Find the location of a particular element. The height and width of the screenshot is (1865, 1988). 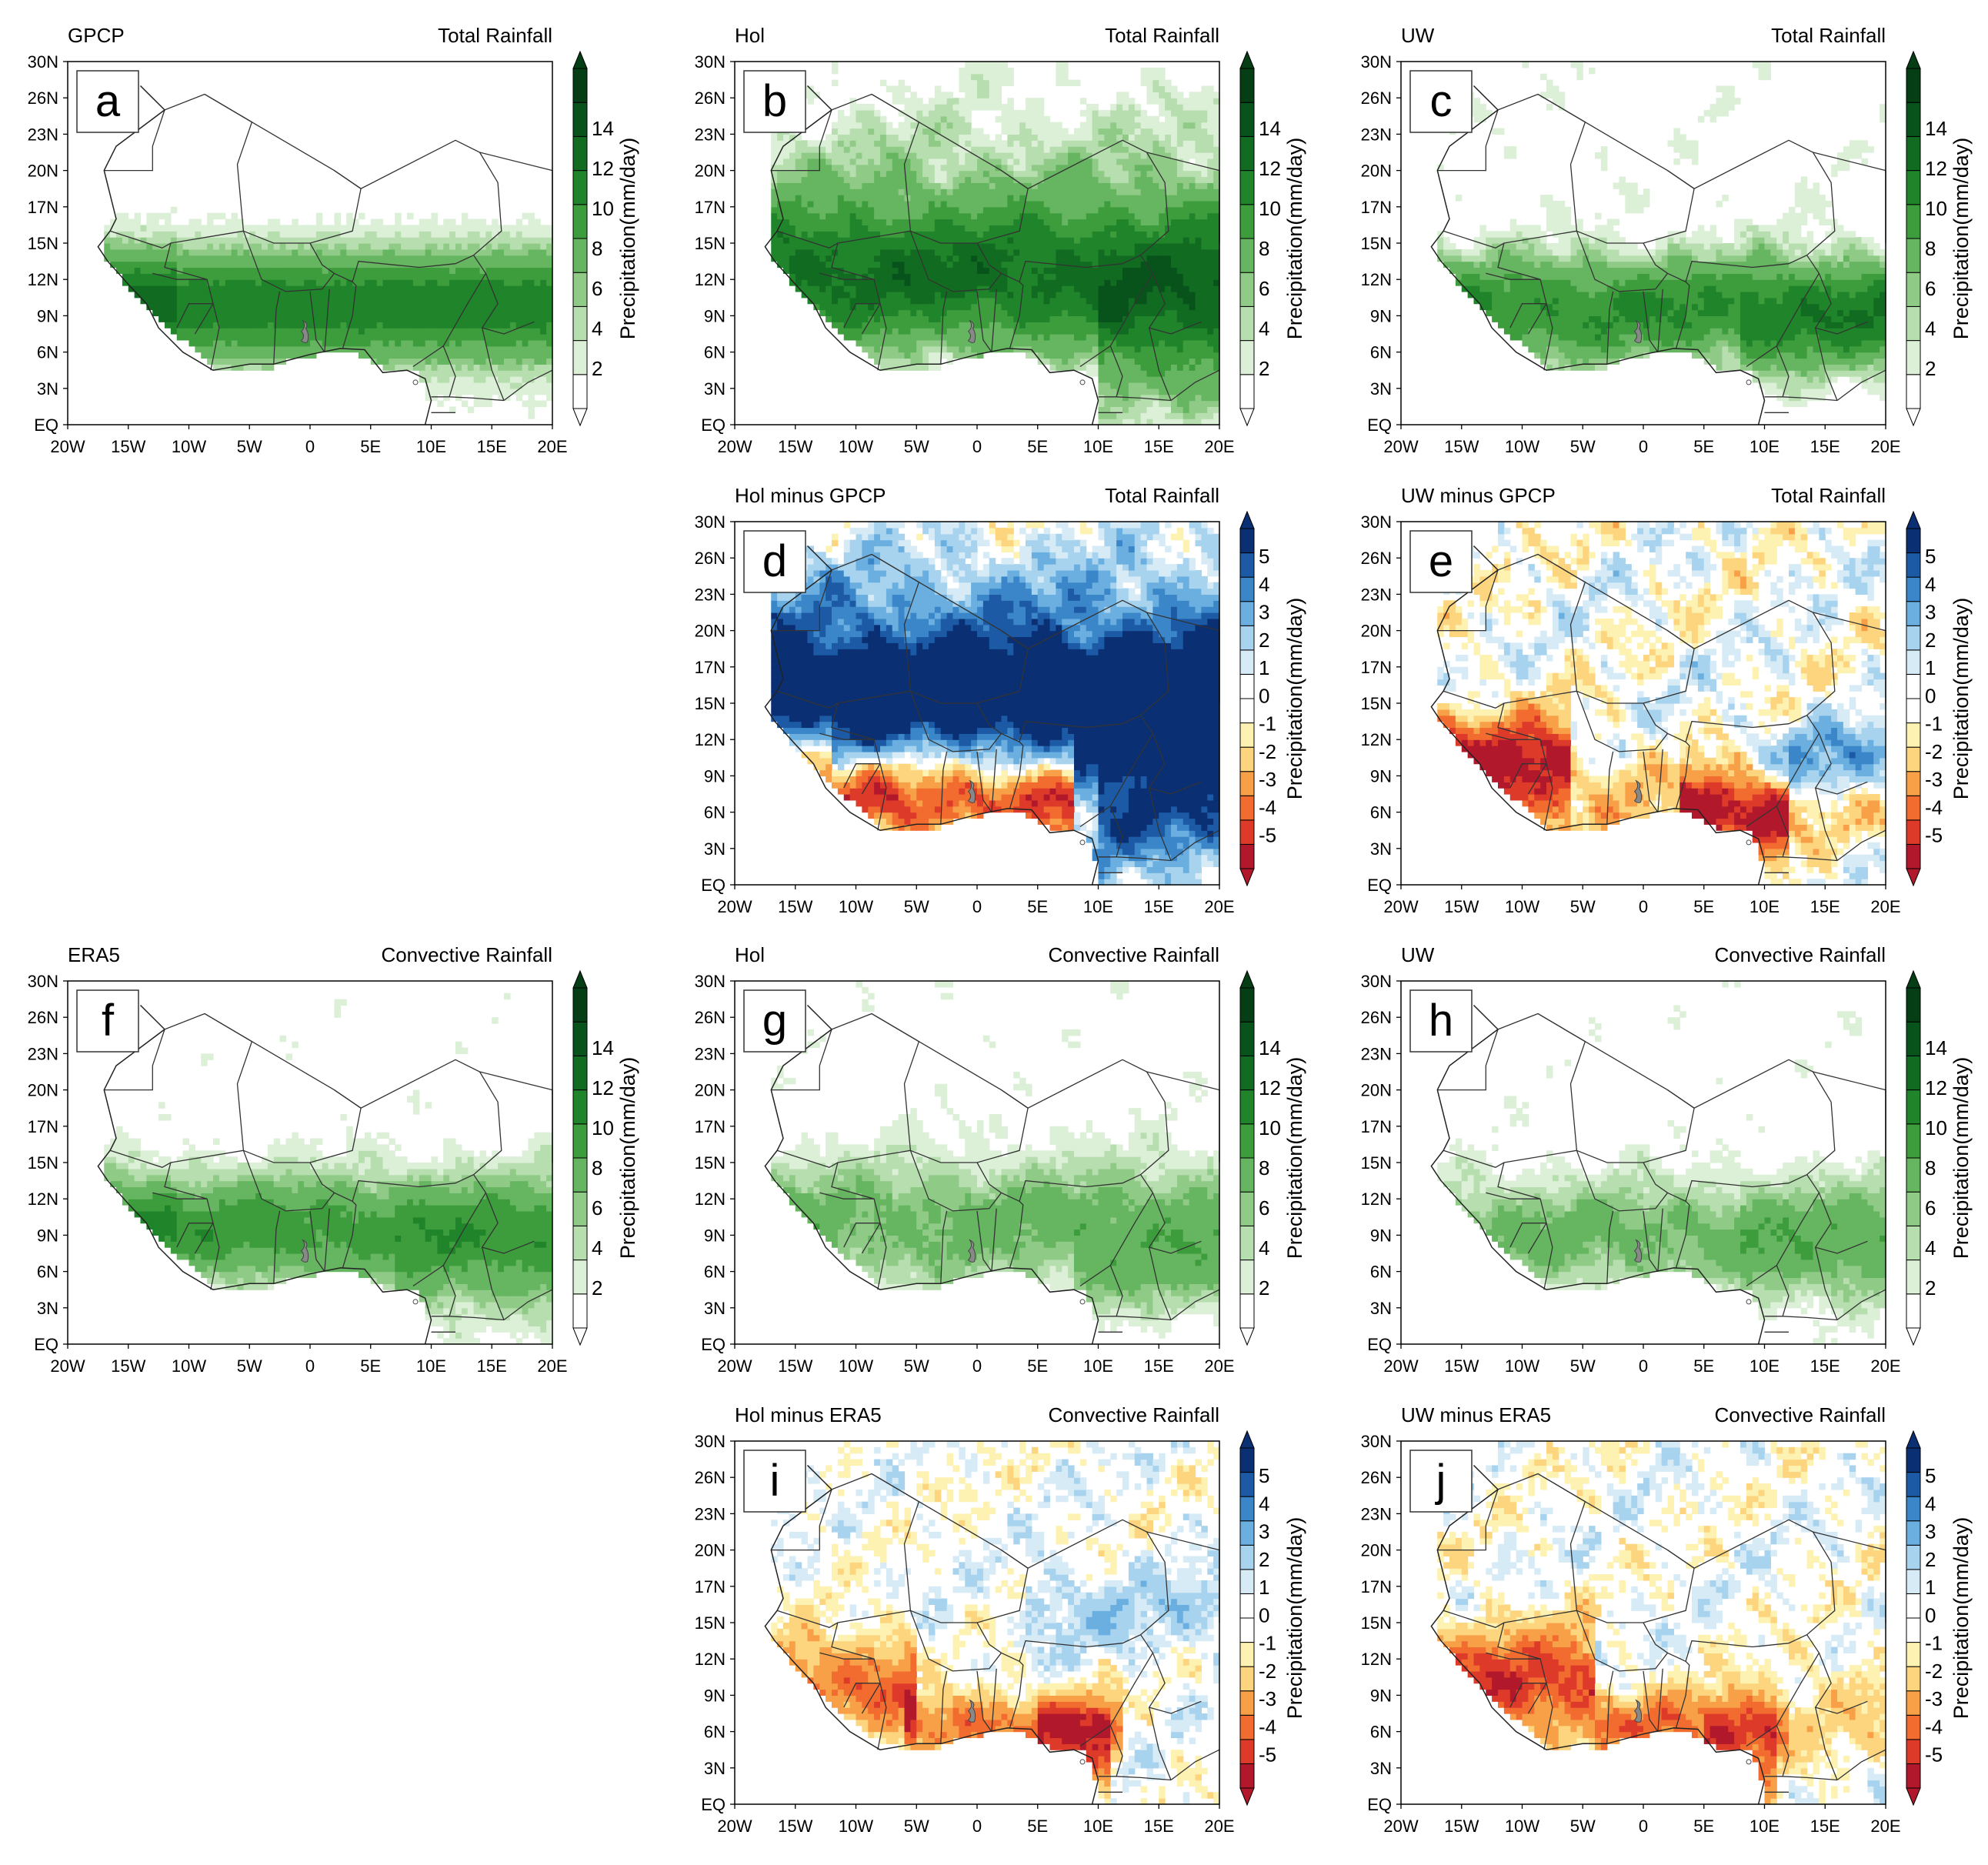

lon-label: 5W is located at coordinates (916, 907).